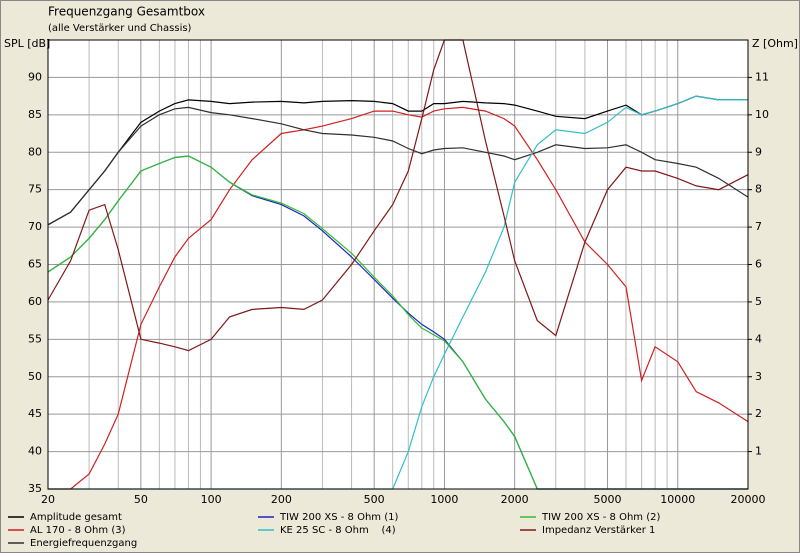 This screenshot has width=800, height=557. Describe the element at coordinates (598, 530) in the screenshot. I see `legend-label: Impedanz Verstärker 1` at that location.